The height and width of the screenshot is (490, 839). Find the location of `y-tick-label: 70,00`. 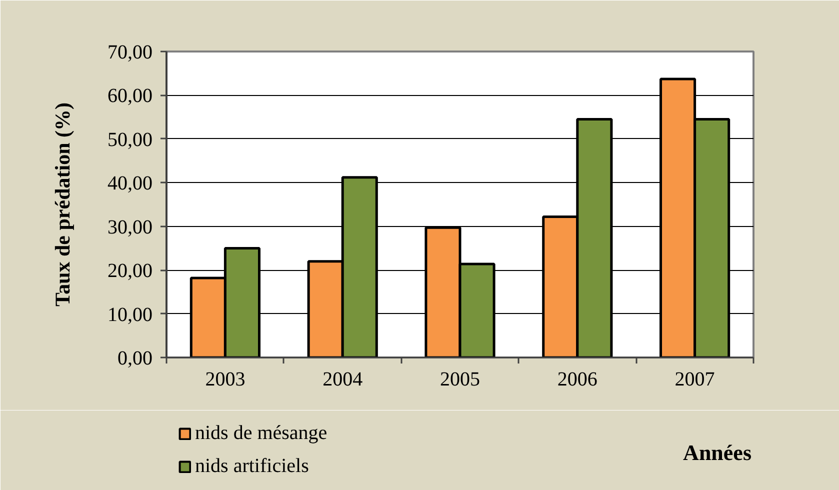

y-tick-label: 70,00 is located at coordinates (130, 53).